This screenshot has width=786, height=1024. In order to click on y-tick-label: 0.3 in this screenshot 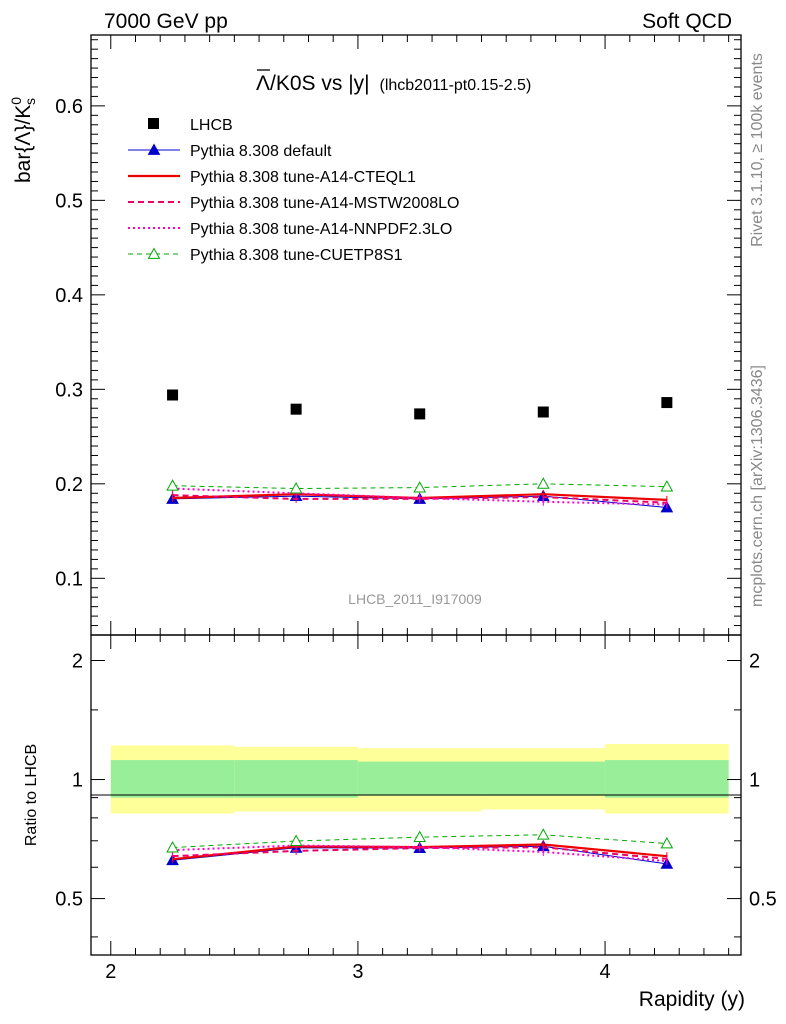, I will do `click(69, 390)`.